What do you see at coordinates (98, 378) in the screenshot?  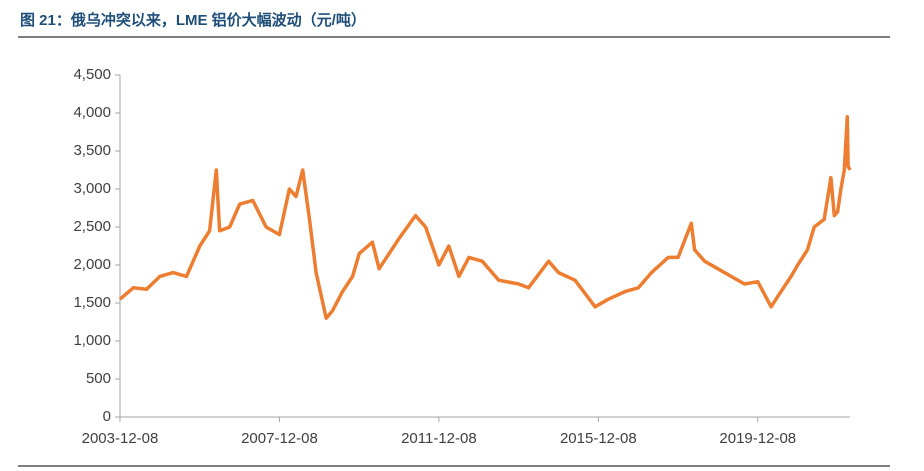 I see `y-tick-label: 500` at bounding box center [98, 378].